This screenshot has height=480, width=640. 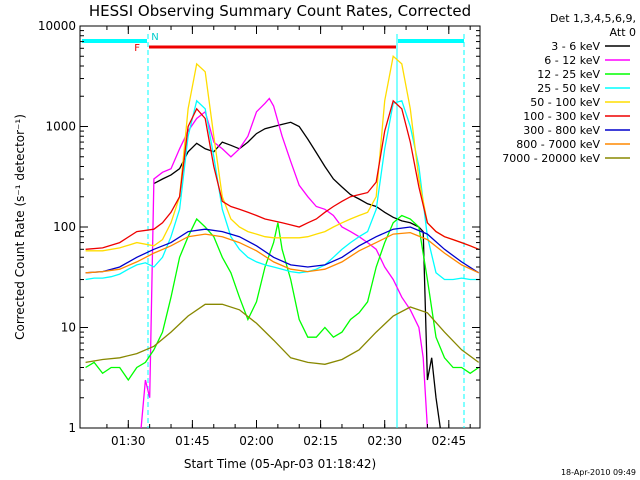 I want to click on x-tick-label: 01:45, so click(x=192, y=441).